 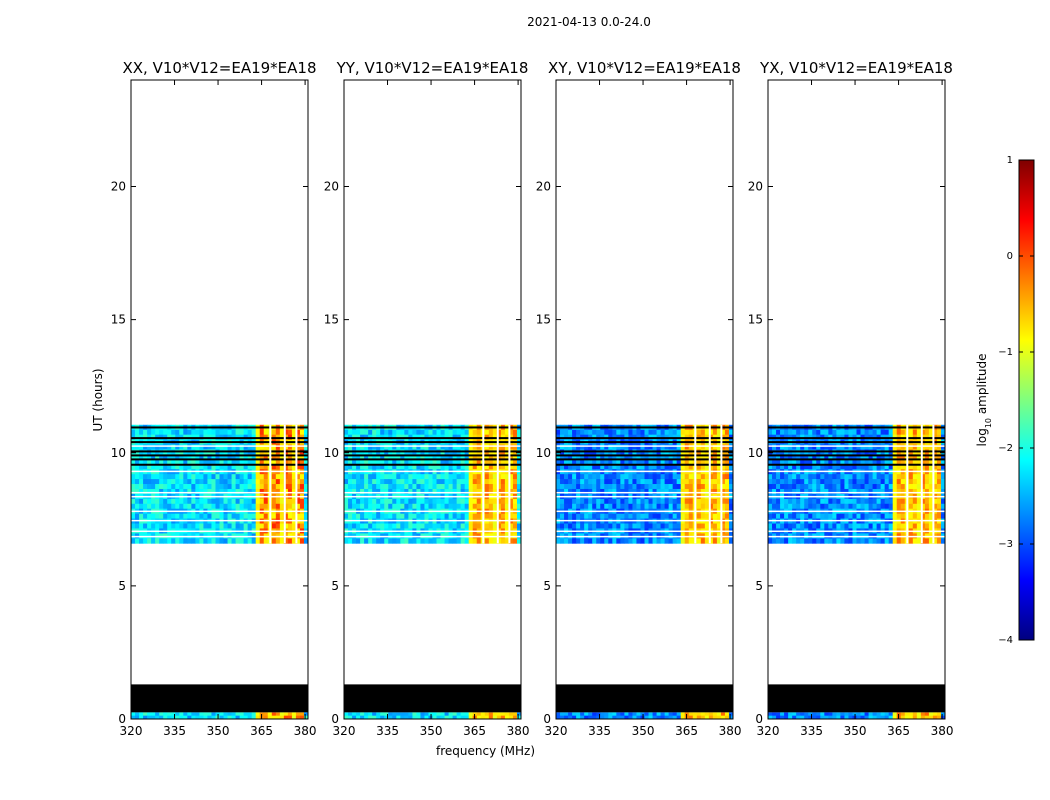 I want to click on gap-line, so click(x=219, y=511).